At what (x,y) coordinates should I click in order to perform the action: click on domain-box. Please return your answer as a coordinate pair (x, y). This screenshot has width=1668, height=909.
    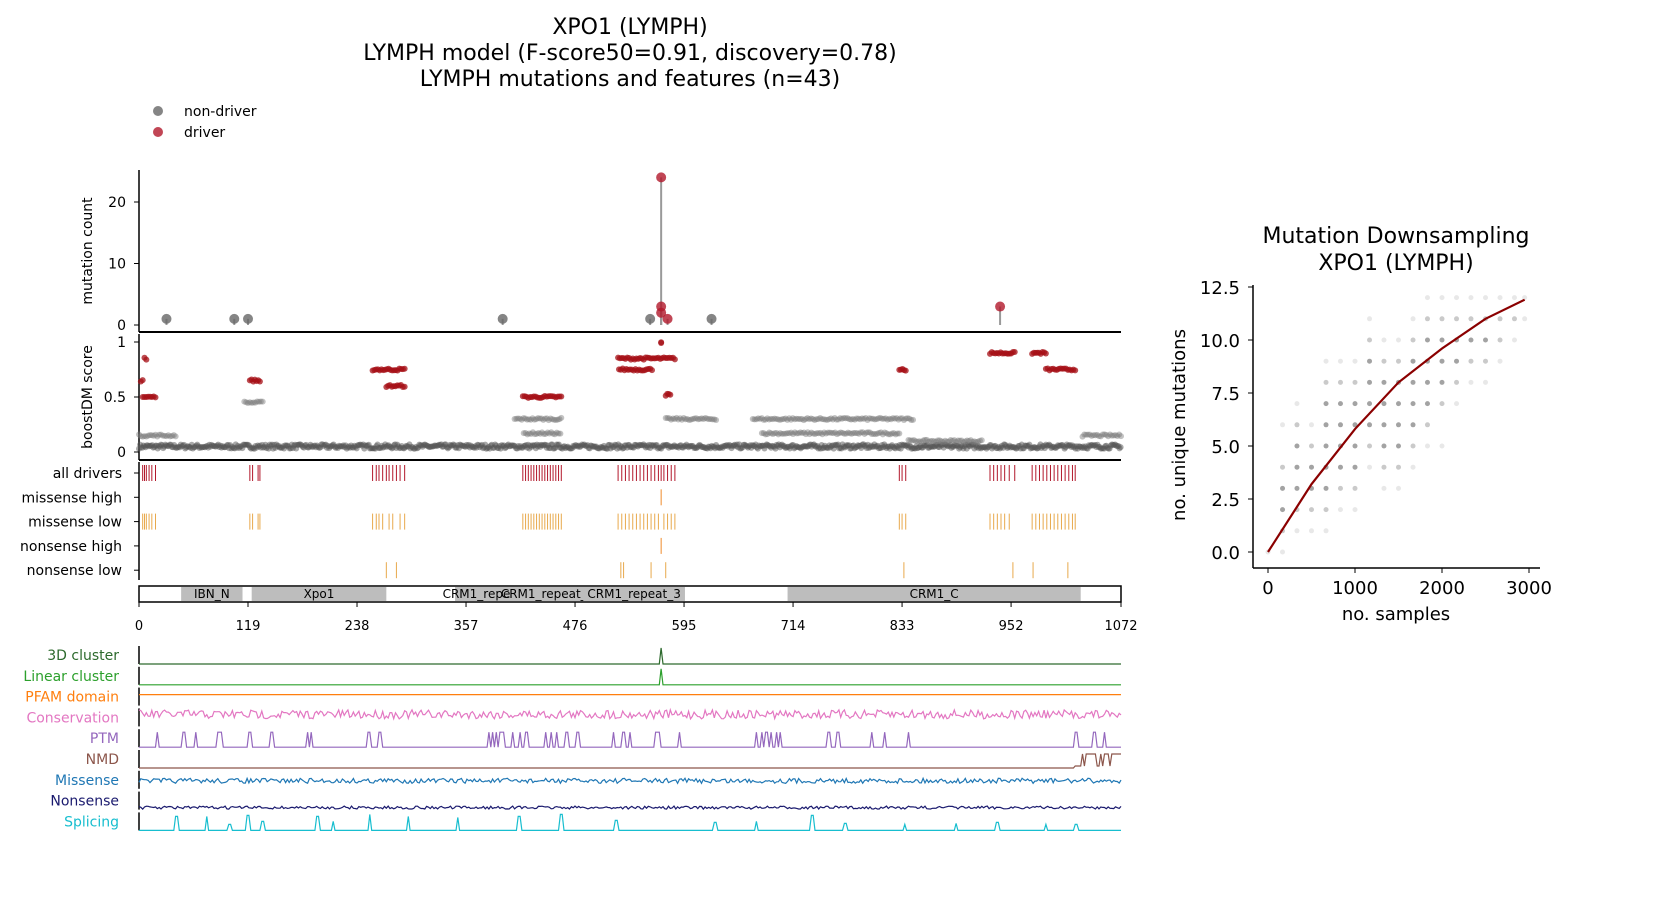
    Looking at the image, I should click on (634, 594).